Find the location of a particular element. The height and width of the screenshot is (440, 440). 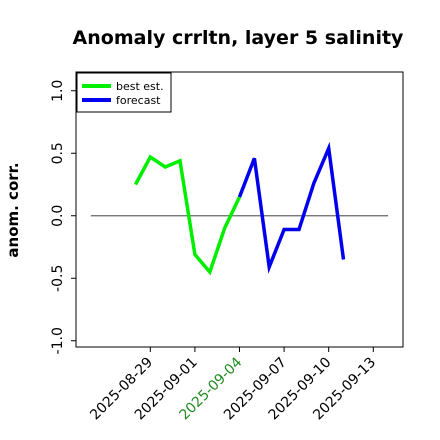

y-tick-label: -1.0 is located at coordinates (58, 340).